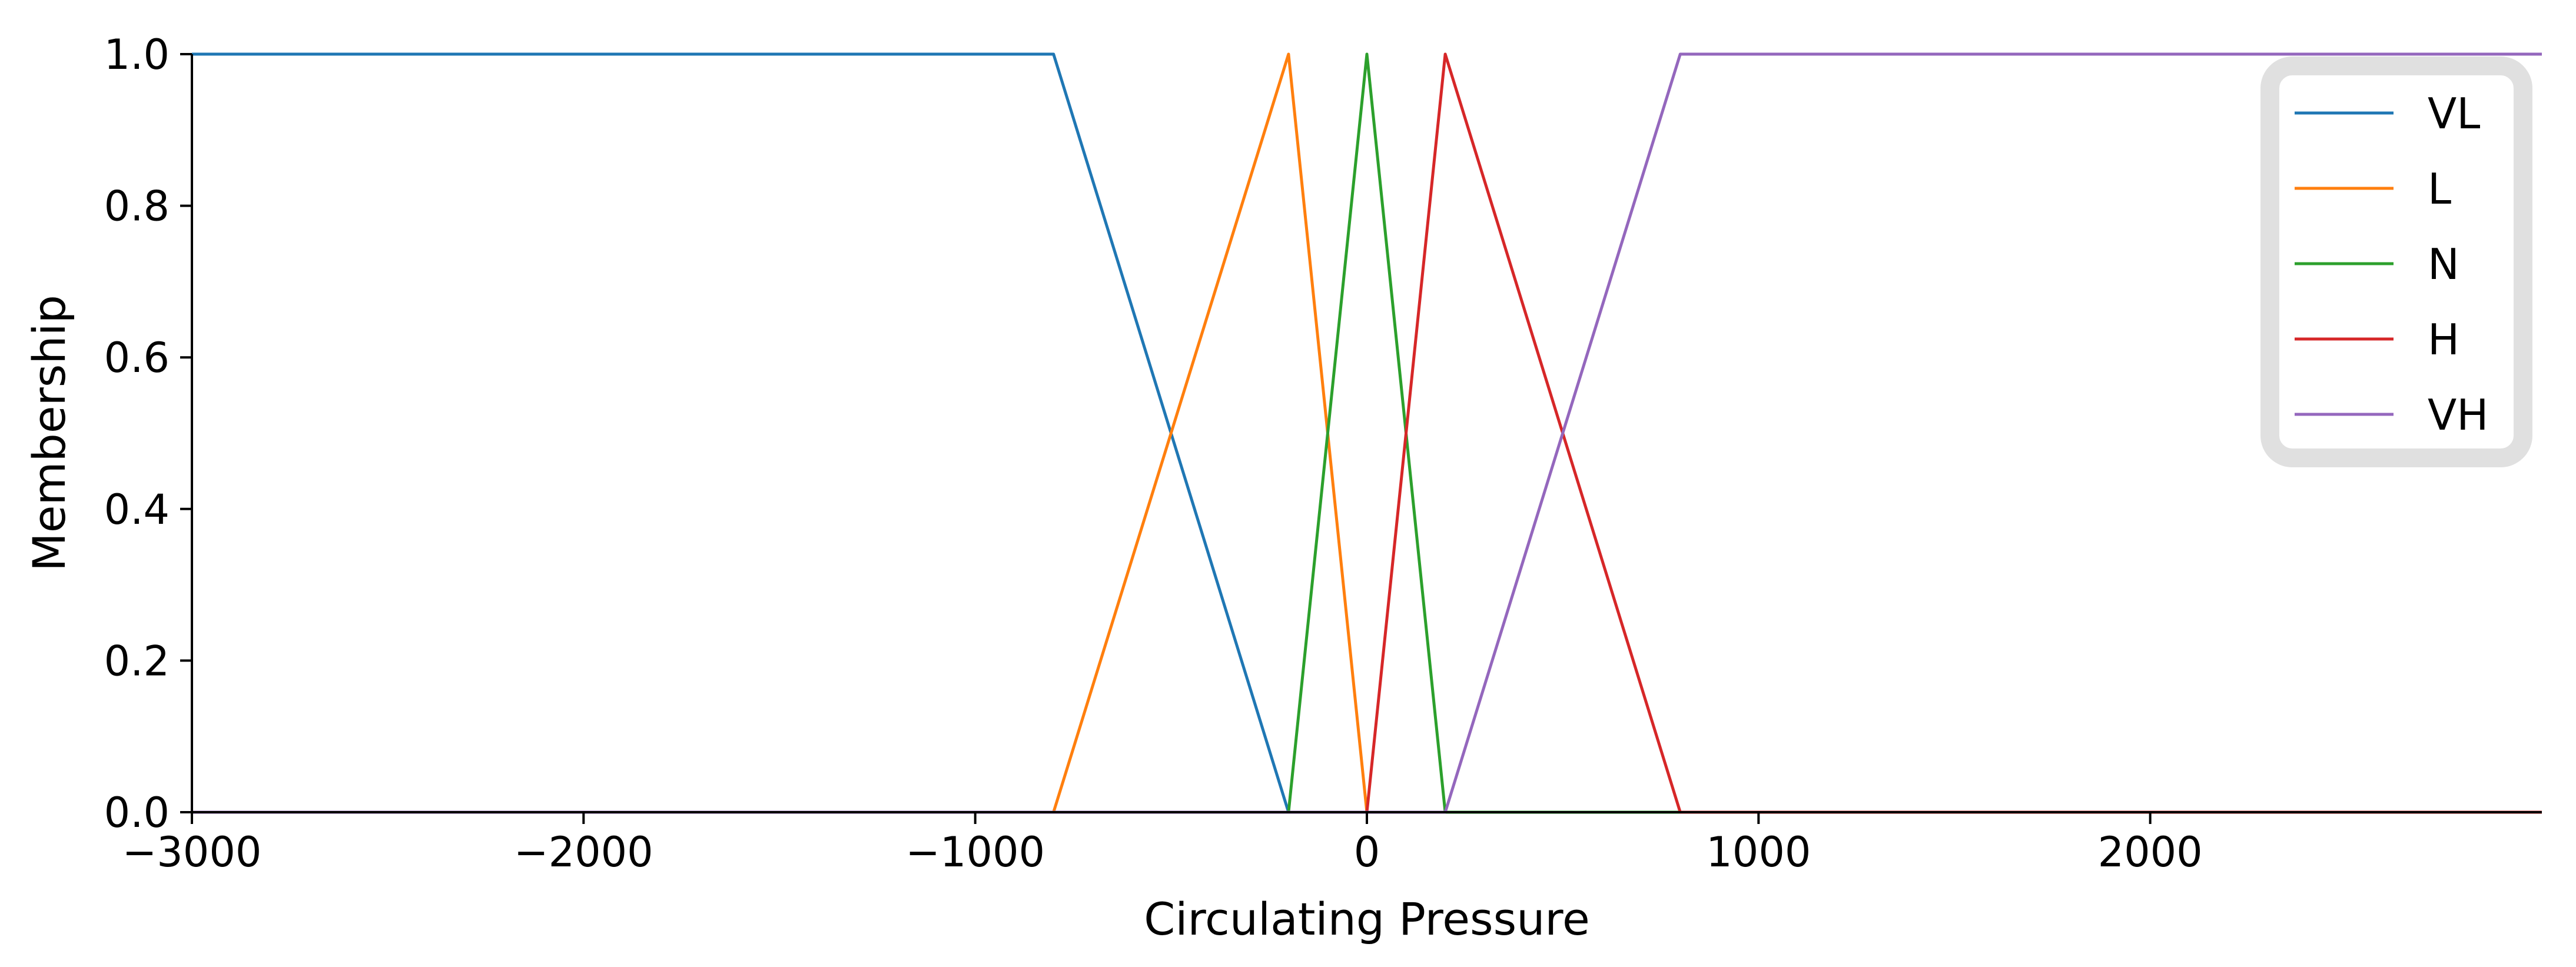 The image size is (2576, 967). I want to click on y-tick-label: 0.0, so click(137, 813).